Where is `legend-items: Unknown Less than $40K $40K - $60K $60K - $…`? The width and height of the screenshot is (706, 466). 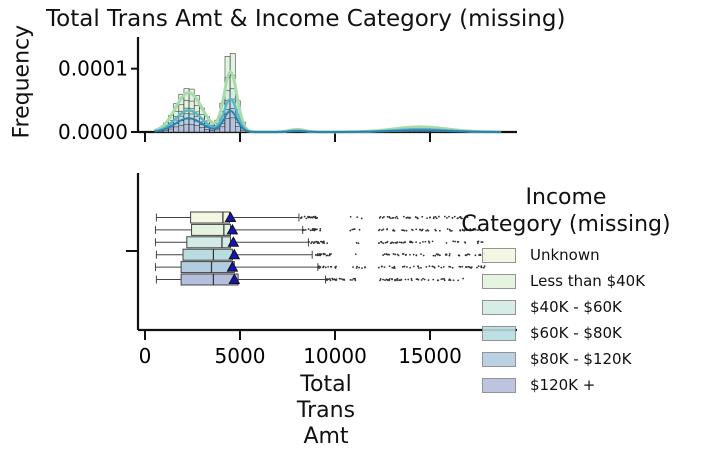 legend-items: Unknown Less than $40K $40K - $60K $60K - $… is located at coordinates (584, 320).